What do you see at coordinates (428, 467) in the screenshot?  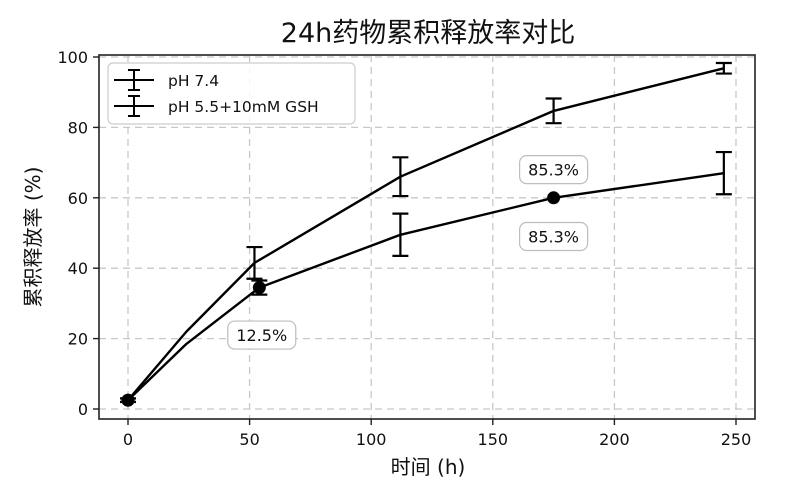 I see `x-axis-label: 时间 (h)` at bounding box center [428, 467].